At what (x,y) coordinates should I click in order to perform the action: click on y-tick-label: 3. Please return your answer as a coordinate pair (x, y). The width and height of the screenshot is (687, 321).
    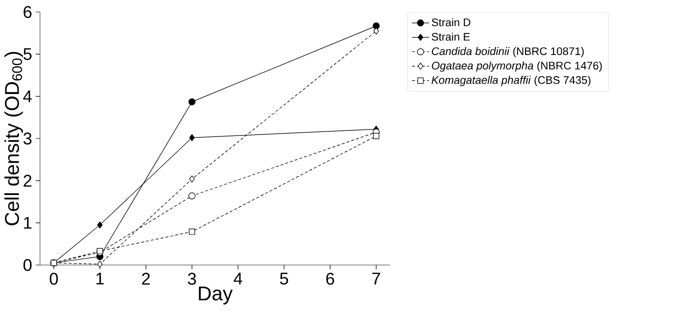
    Looking at the image, I should click on (27, 138).